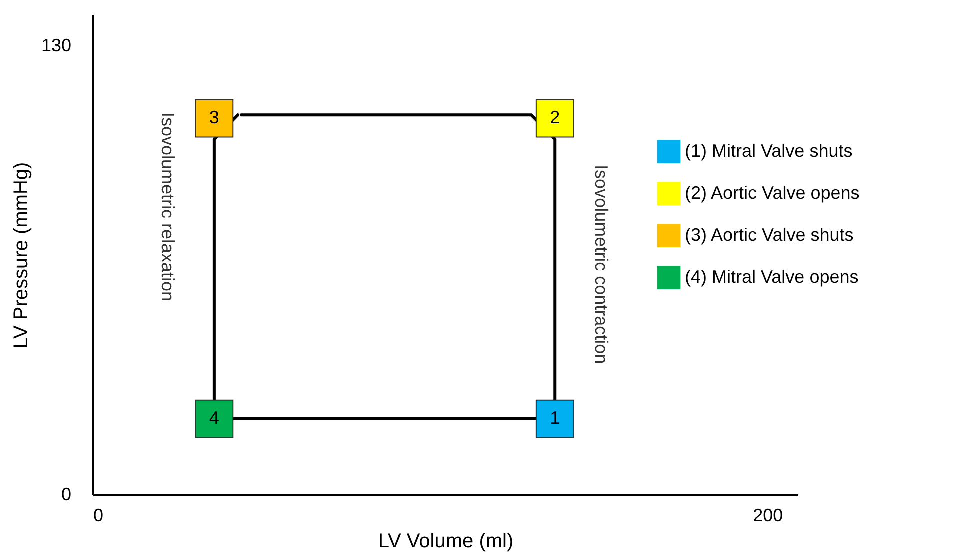  I want to click on annotation: 1, so click(555, 418).